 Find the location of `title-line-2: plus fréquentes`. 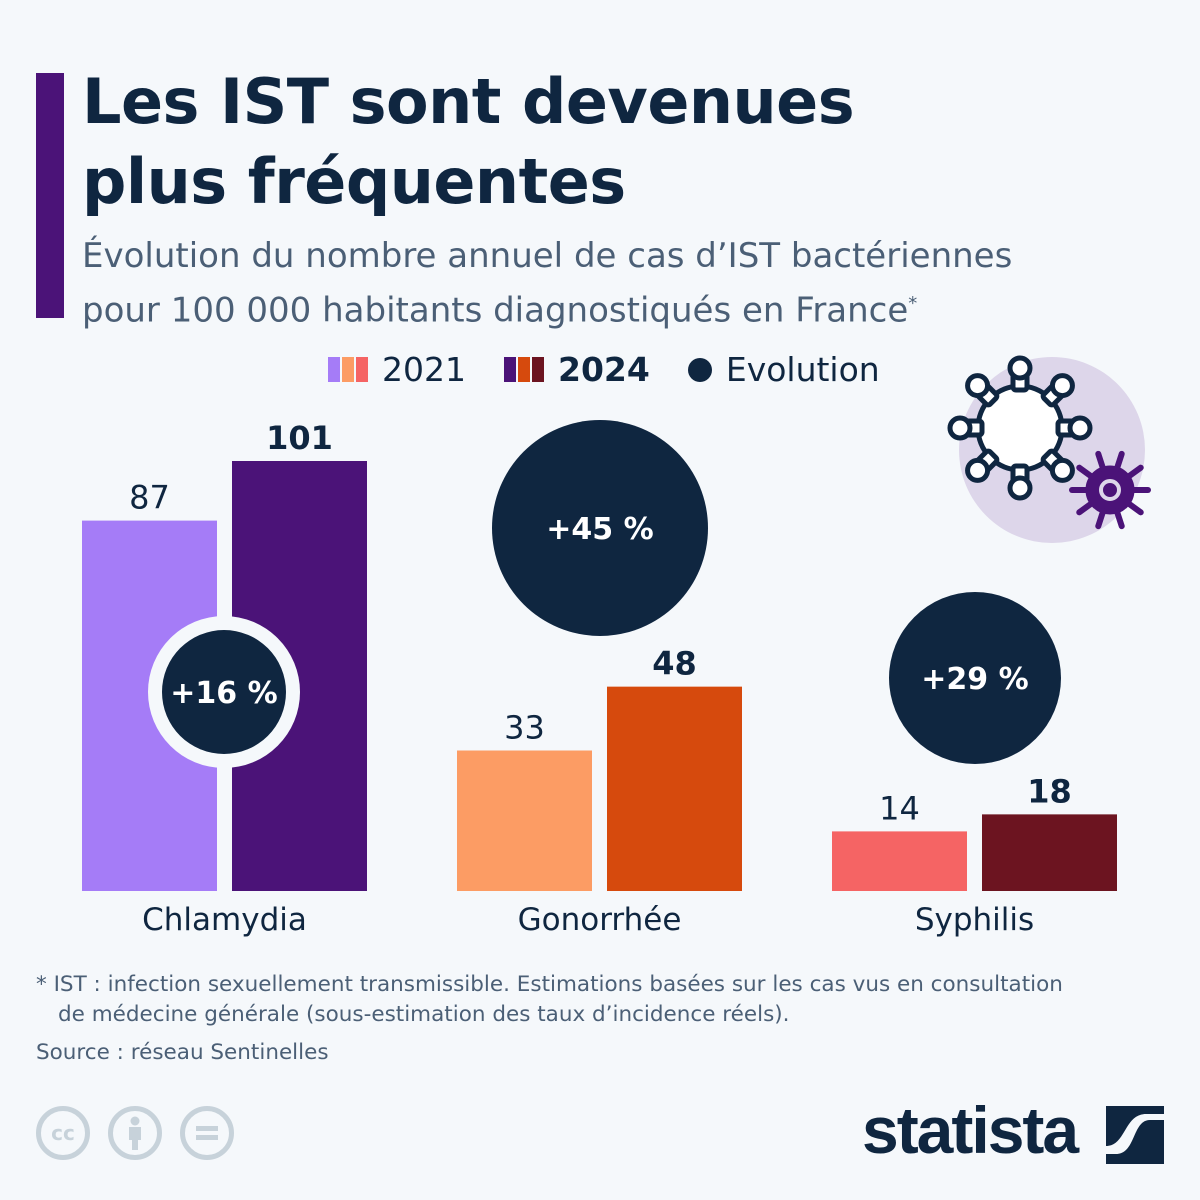

title-line-2: plus fréquentes is located at coordinates (354, 181).